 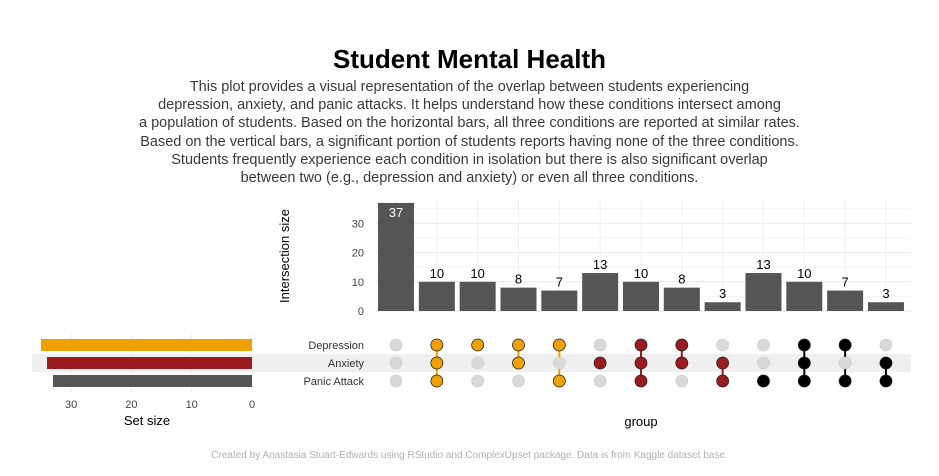 What do you see at coordinates (333, 382) in the screenshot?
I see `set-name-label: Panic Attack` at bounding box center [333, 382].